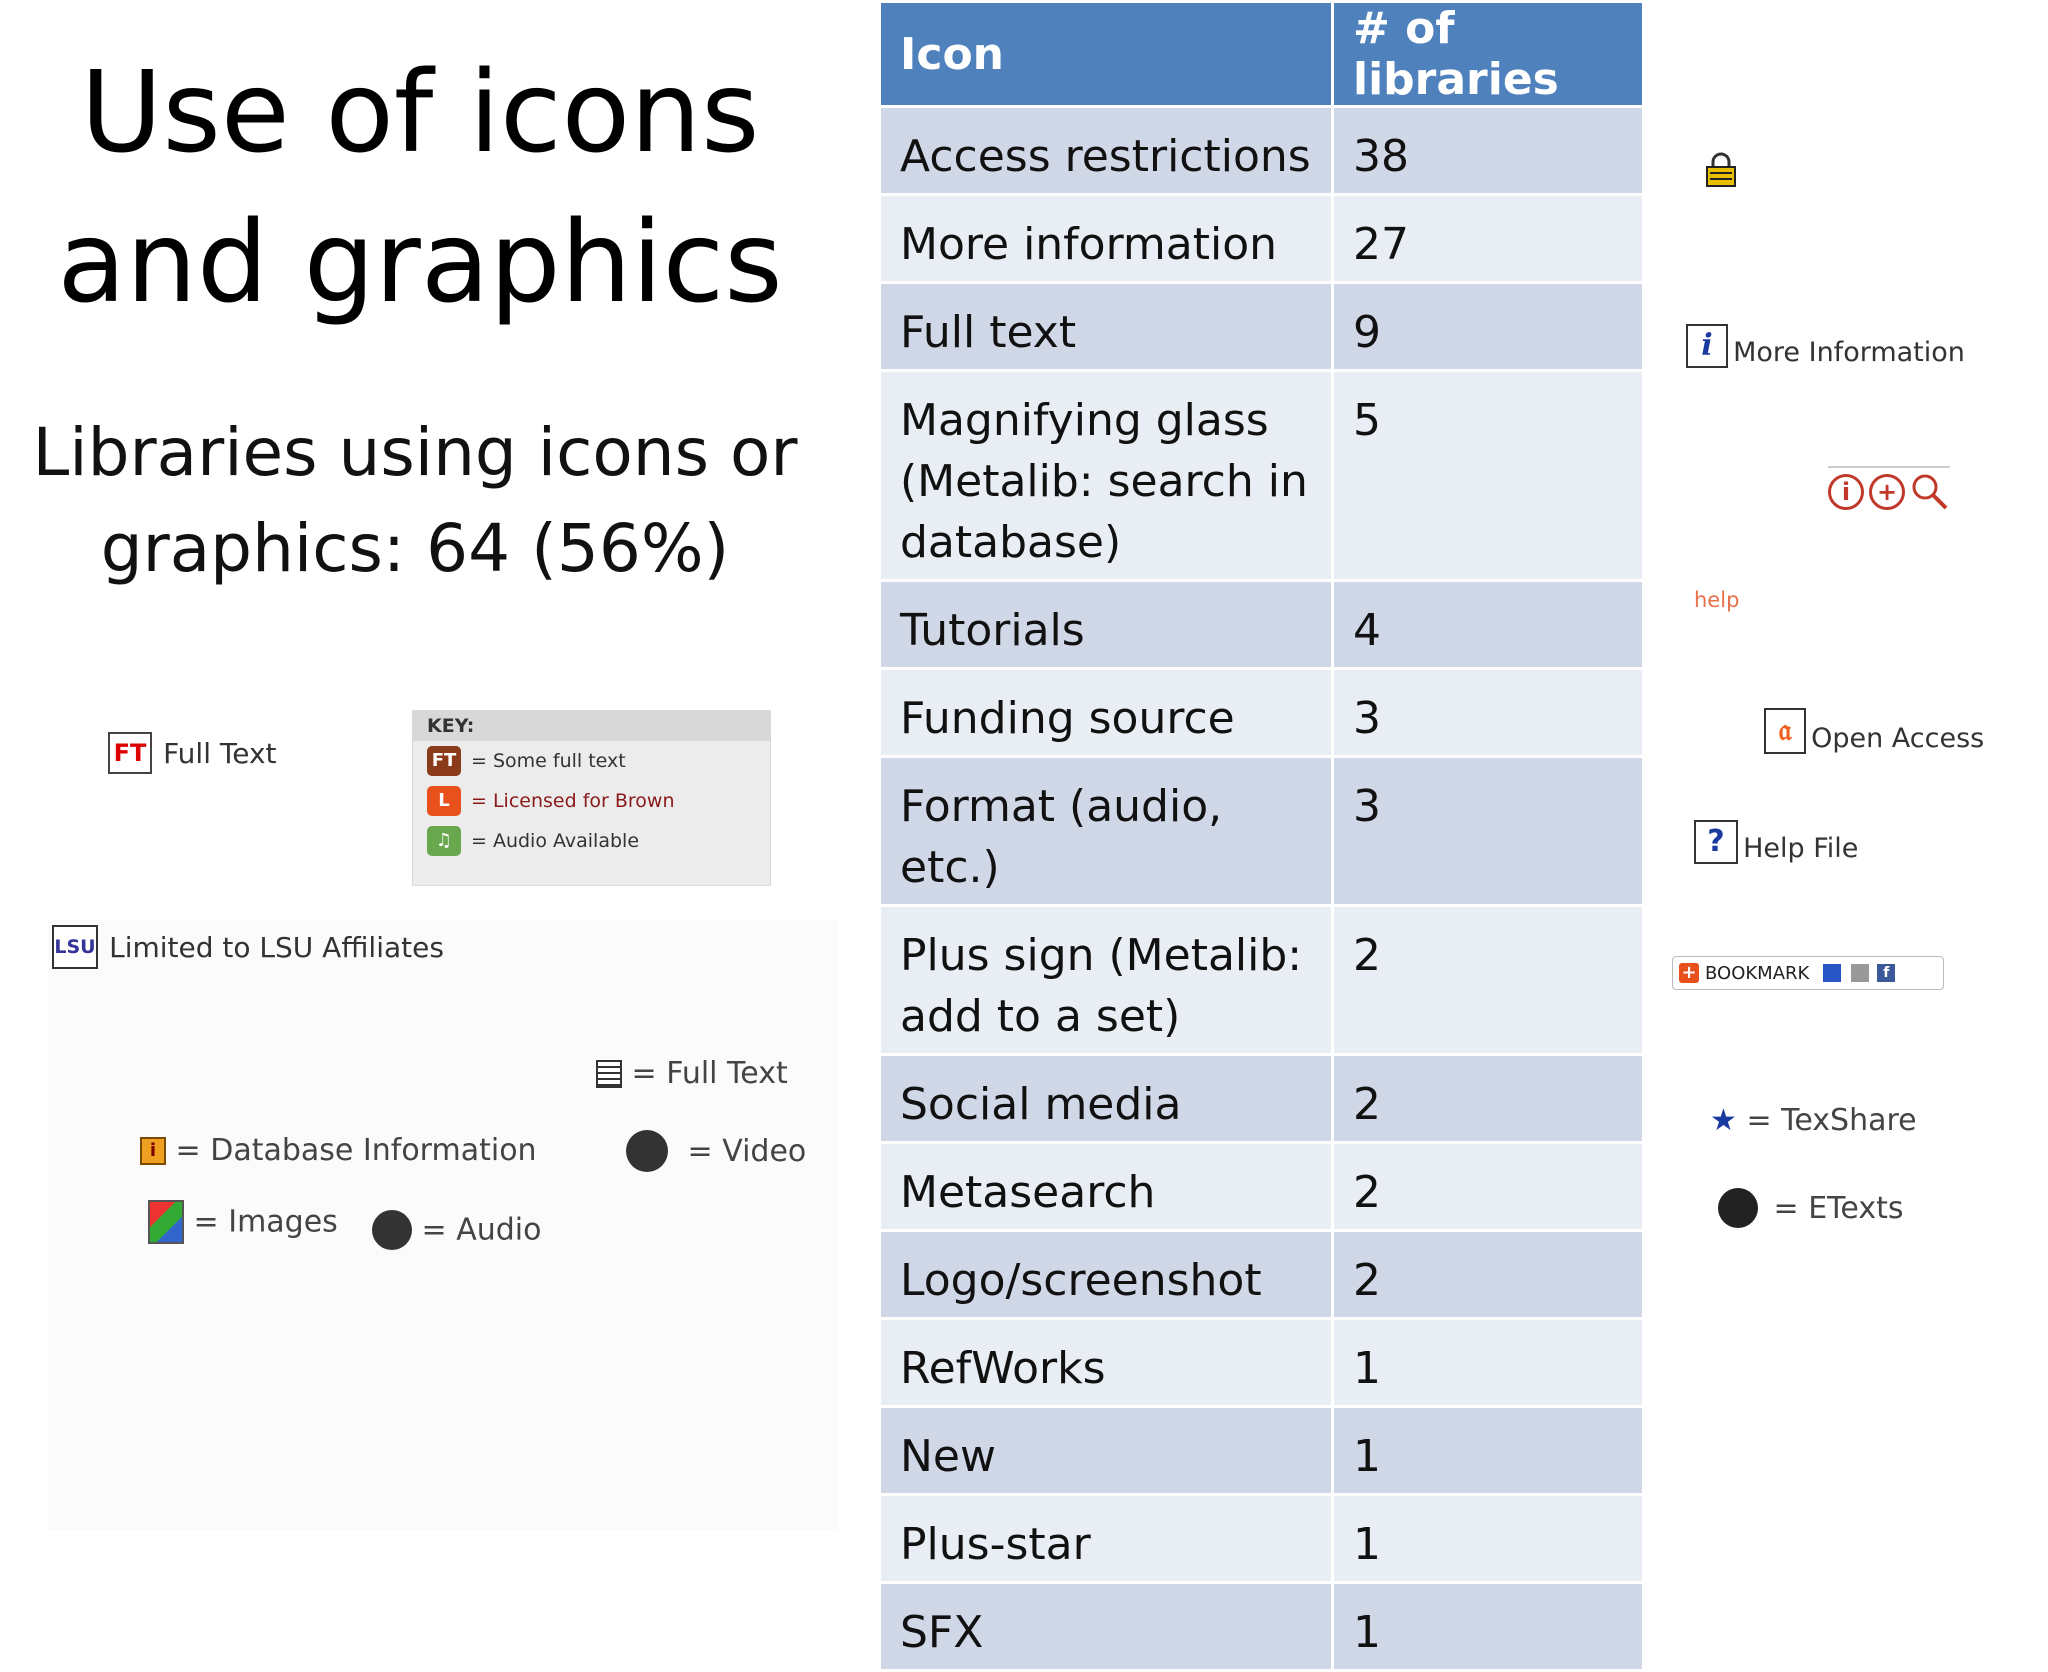 The height and width of the screenshot is (1672, 2048). I want to click on icon-cell: SFX, so click(1106, 1626).